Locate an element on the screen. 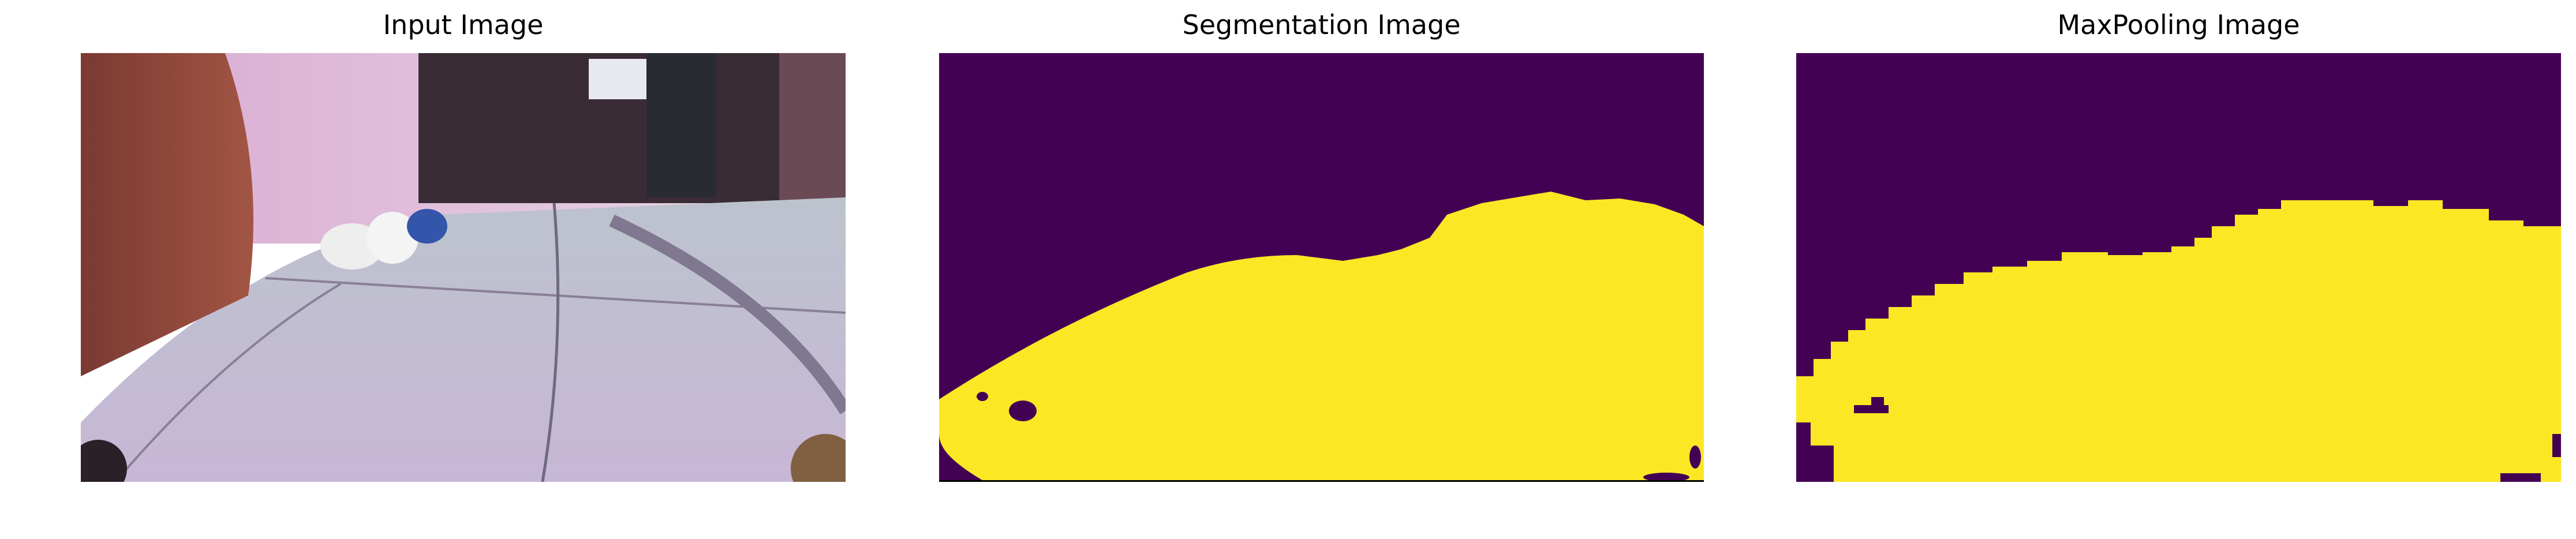 This screenshot has width=2576, height=539. chair is located at coordinates (681, 125).